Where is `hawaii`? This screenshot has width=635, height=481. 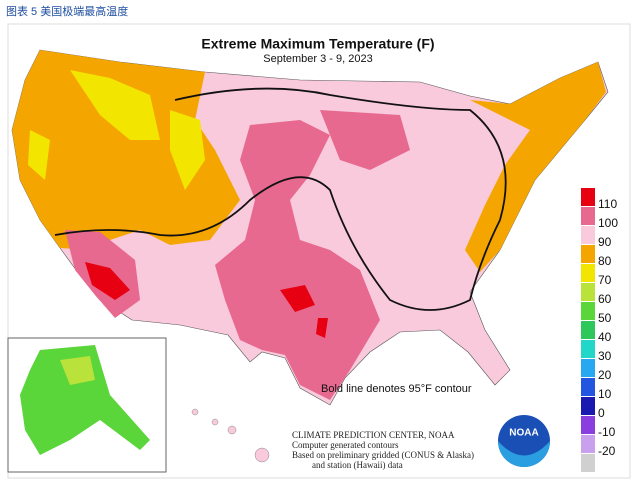 hawaii is located at coordinates (230, 435).